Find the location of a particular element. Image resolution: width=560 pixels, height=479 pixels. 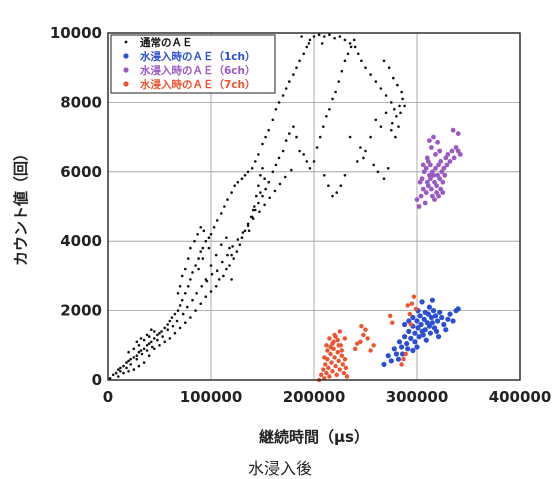

y-tick-label: 0 is located at coordinates (97, 380).